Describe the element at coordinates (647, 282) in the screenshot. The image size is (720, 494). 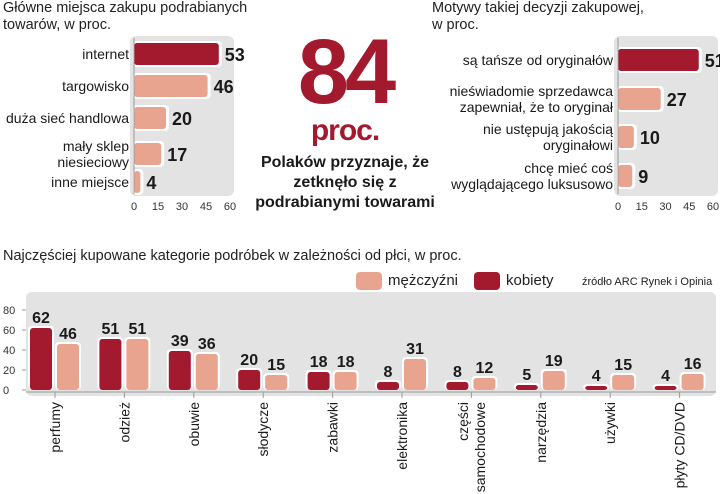
I see `source-note: źródło ARC Rynek i Opinia` at that location.